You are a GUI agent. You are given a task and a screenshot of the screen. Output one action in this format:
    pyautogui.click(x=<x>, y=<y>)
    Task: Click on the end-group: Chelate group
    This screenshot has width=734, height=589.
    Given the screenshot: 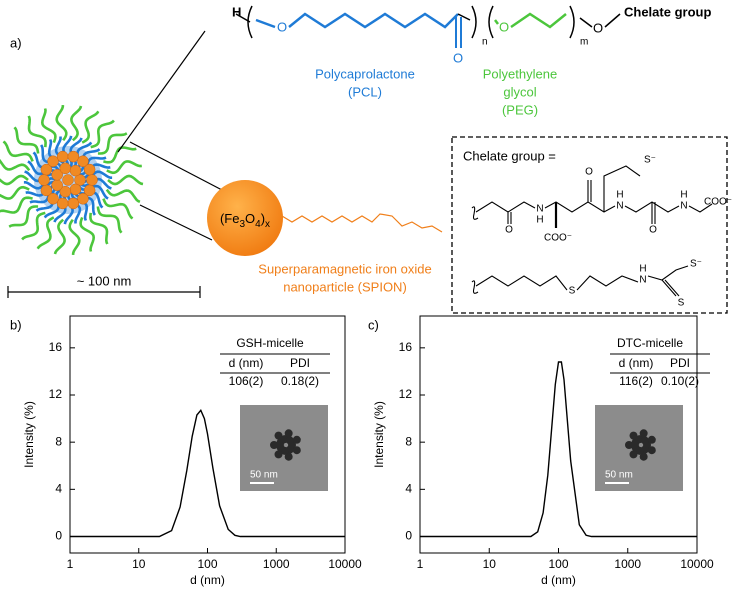 What is the action you would take?
    pyautogui.click(x=667, y=11)
    